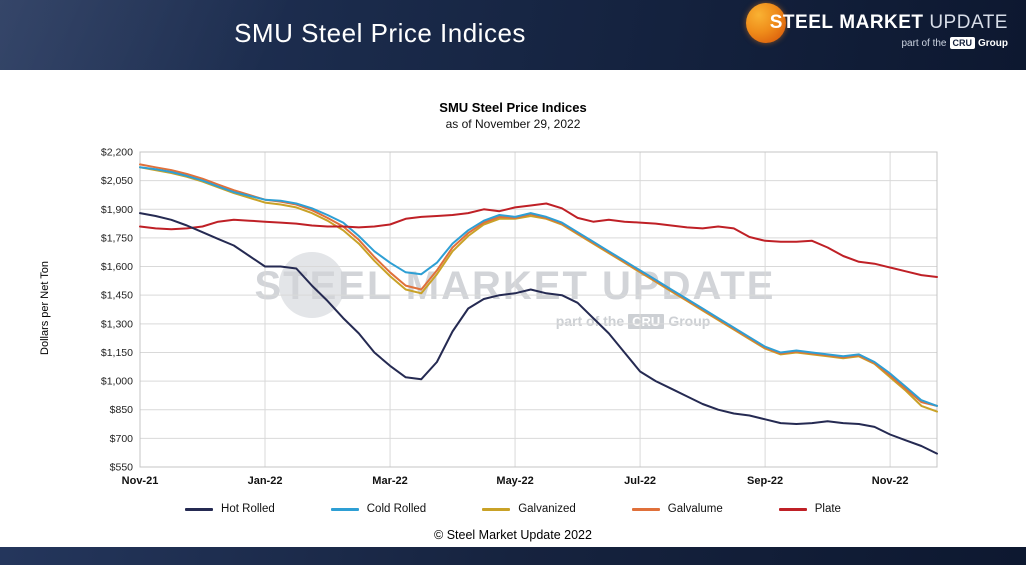 This screenshot has width=1026, height=565. I want to click on svg-text: $1,750, so click(117, 238).